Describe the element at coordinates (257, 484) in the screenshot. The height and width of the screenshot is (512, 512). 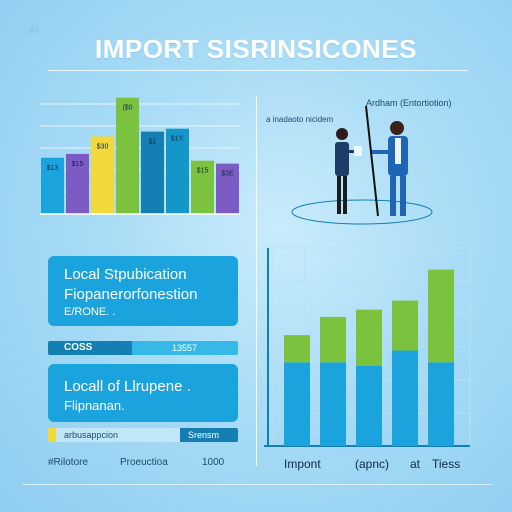
I see `bottom-divider` at that location.